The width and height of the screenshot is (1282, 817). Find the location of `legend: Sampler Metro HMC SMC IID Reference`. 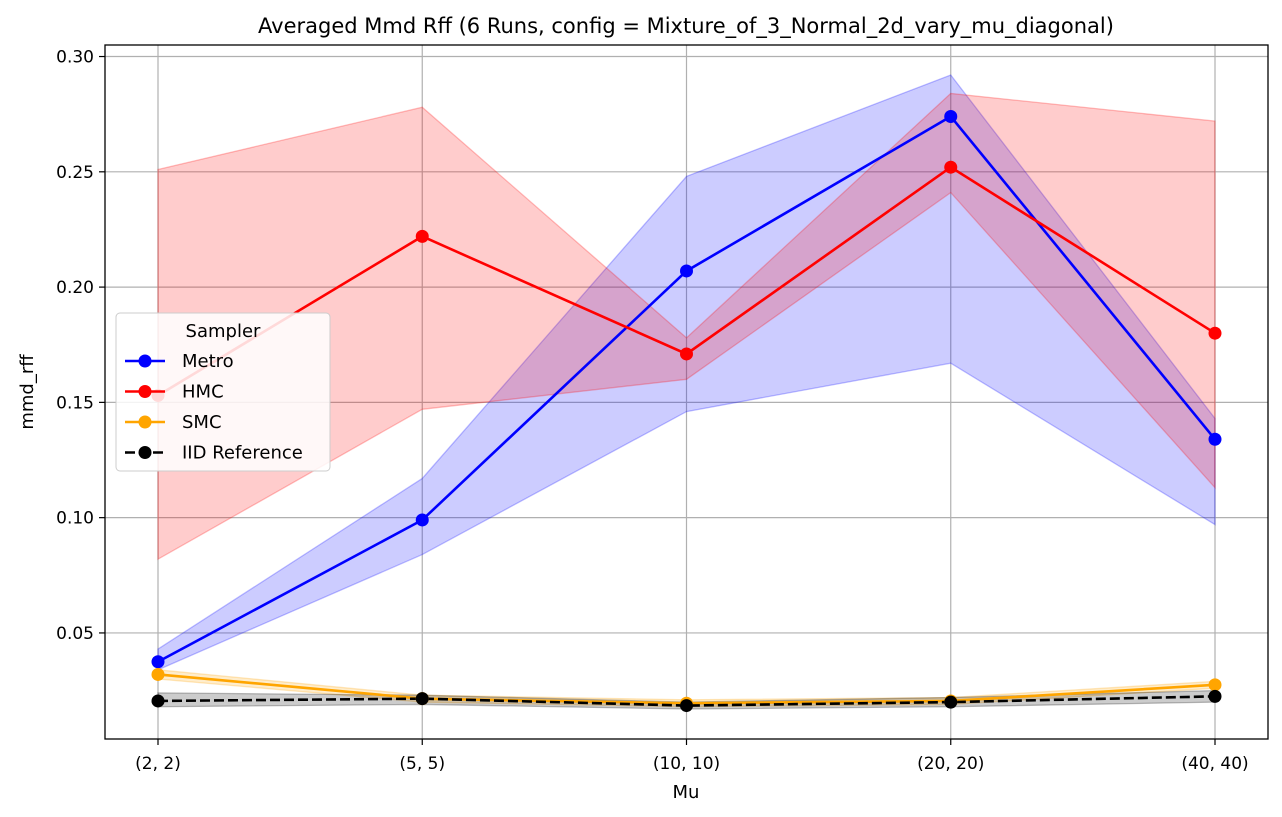

legend: Sampler Metro HMC SMC IID Reference is located at coordinates (223, 392).